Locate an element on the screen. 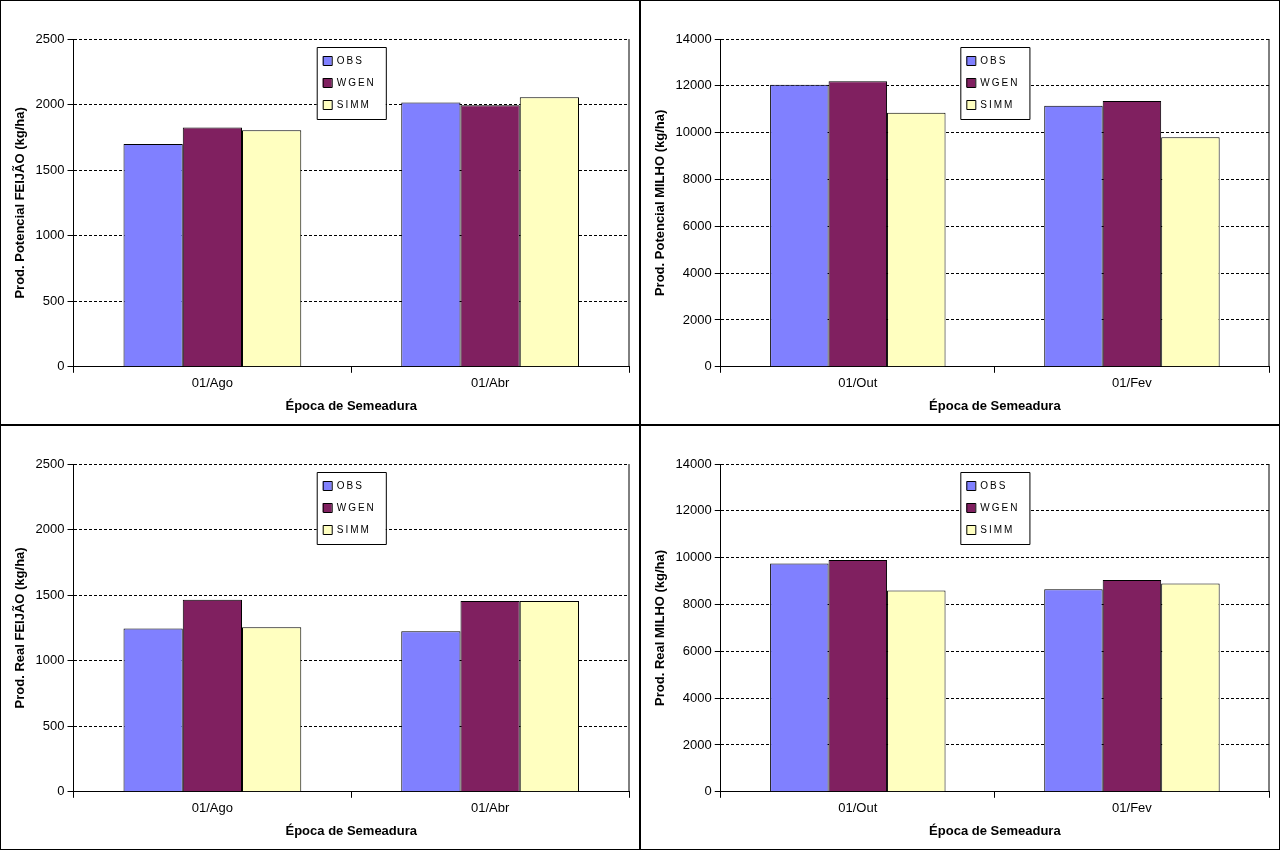  y-axis-title: Prod. Potencial FEIJÃO (kg/ha) is located at coordinates (20, 203).